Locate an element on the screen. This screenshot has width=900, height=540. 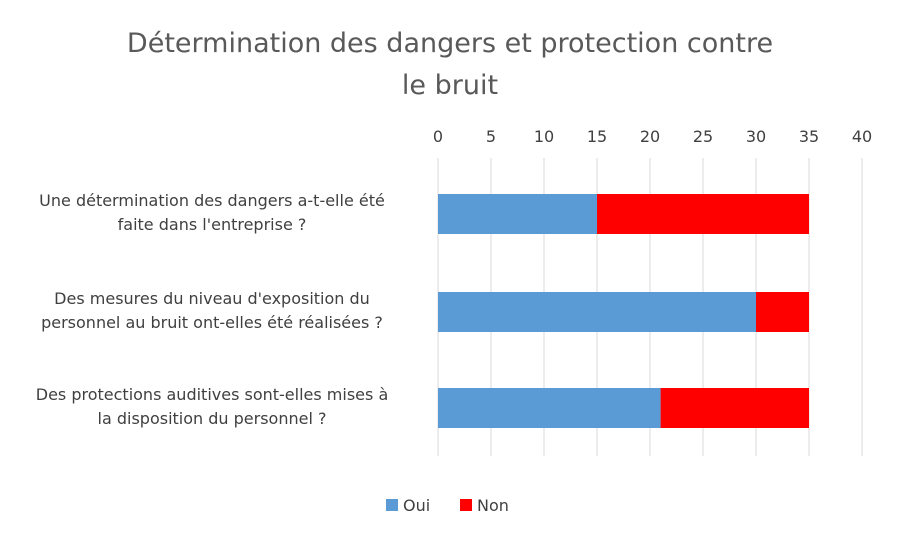
legend-label-non: Non is located at coordinates (493, 505).